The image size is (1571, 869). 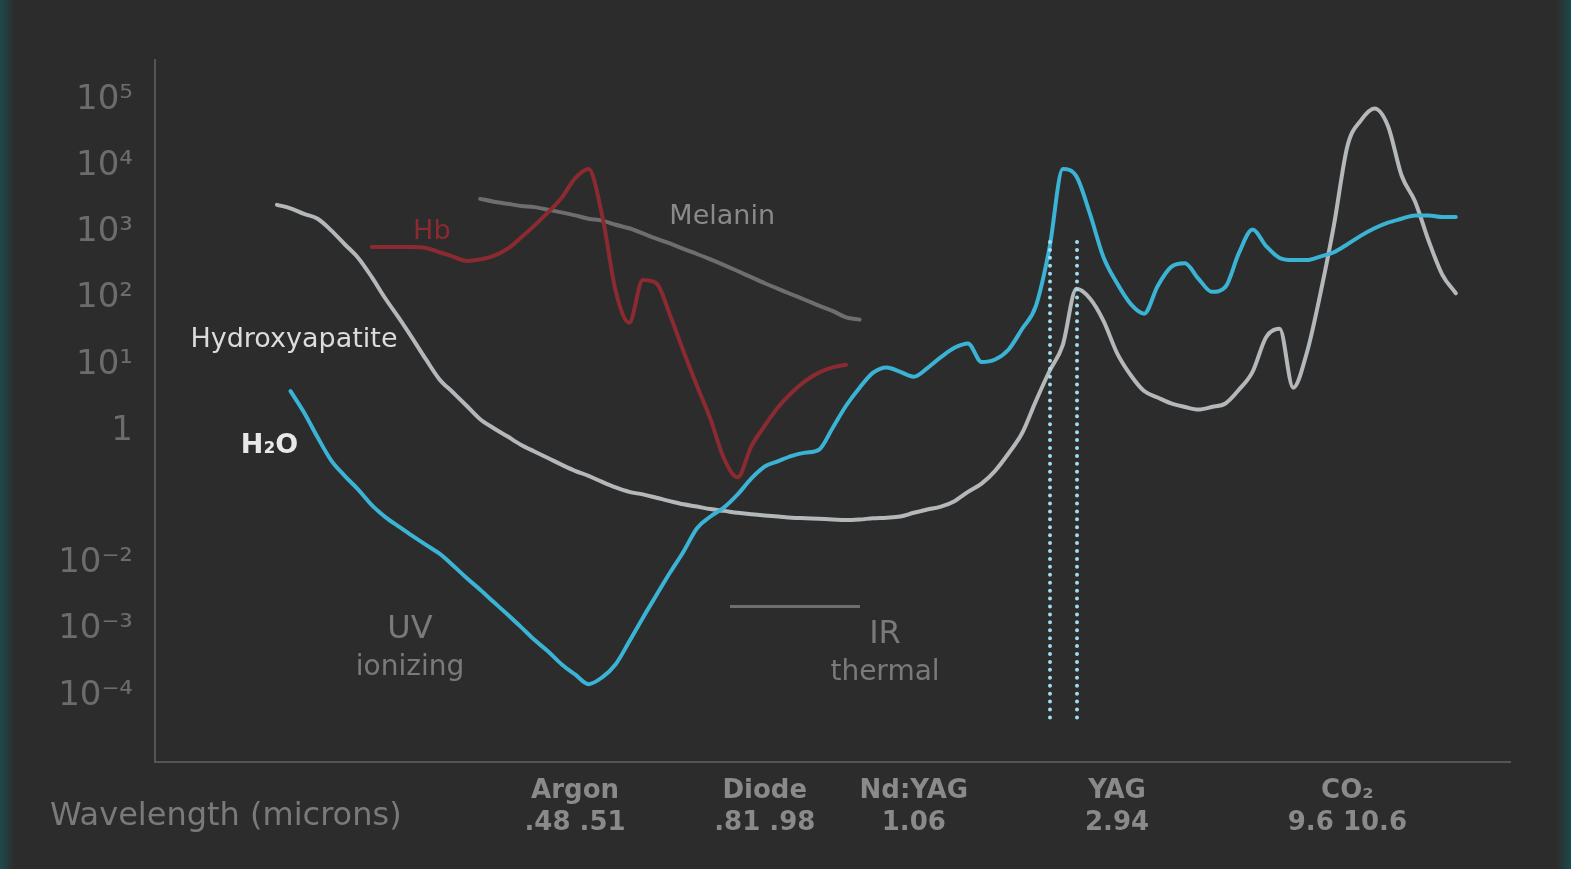 I want to click on y-tick-label: 10¹, so click(x=104, y=361).